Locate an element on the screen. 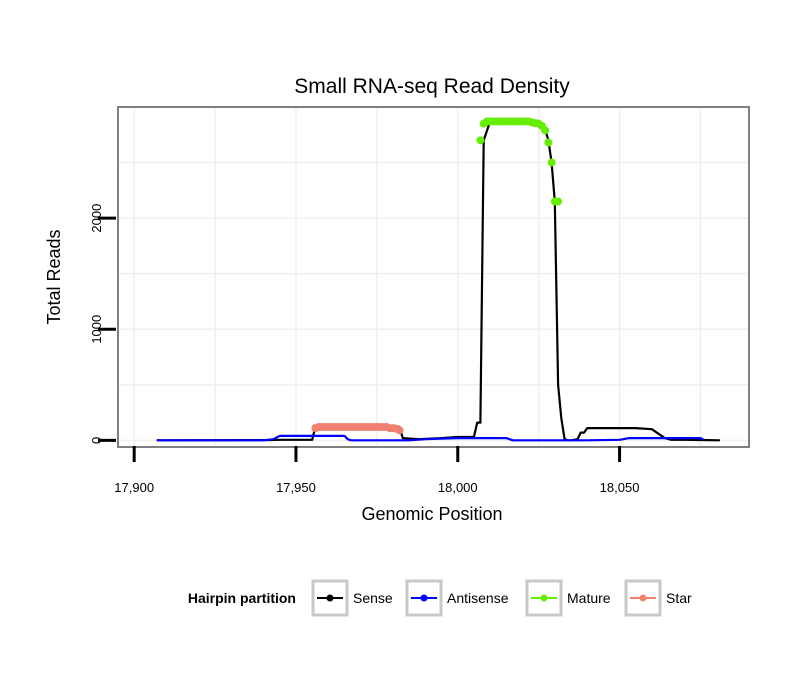  y-axis-label: Total Reads is located at coordinates (54, 276).